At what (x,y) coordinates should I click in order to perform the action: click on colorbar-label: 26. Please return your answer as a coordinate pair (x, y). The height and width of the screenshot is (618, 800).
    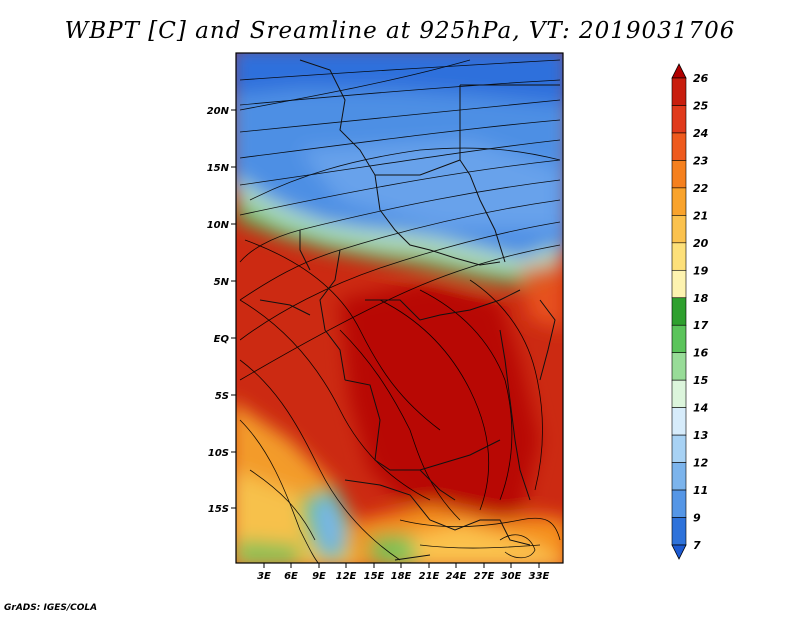
    Looking at the image, I should click on (701, 78).